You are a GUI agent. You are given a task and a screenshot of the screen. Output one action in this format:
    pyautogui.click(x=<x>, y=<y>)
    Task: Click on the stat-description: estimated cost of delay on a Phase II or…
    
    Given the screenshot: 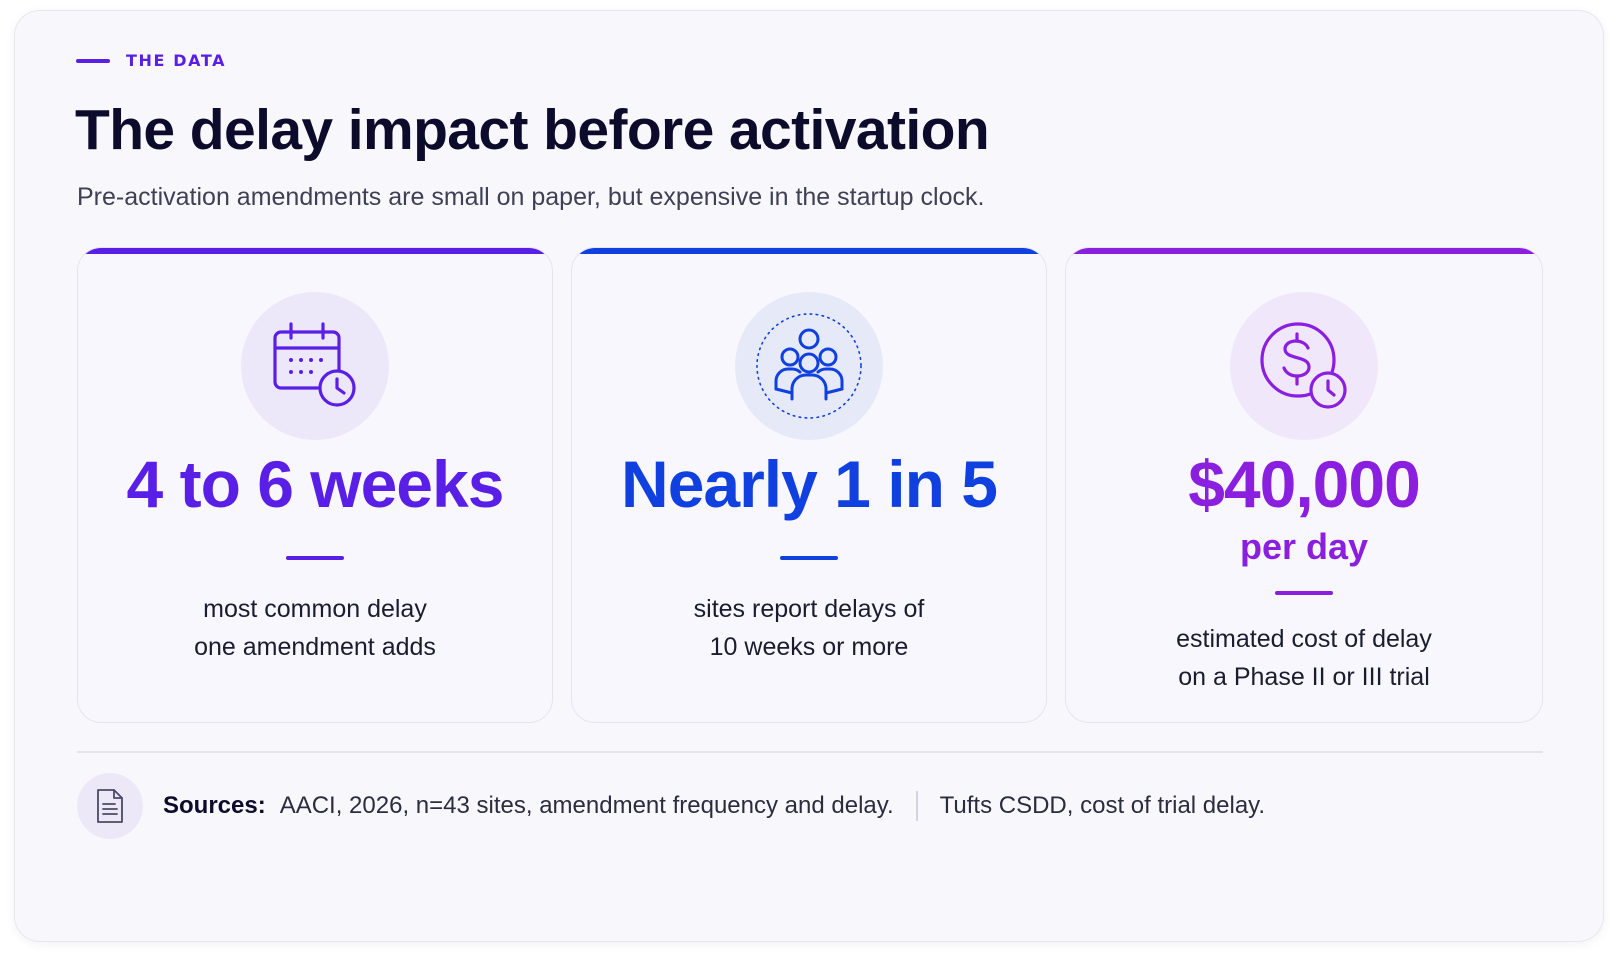 What is the action you would take?
    pyautogui.click(x=1304, y=658)
    